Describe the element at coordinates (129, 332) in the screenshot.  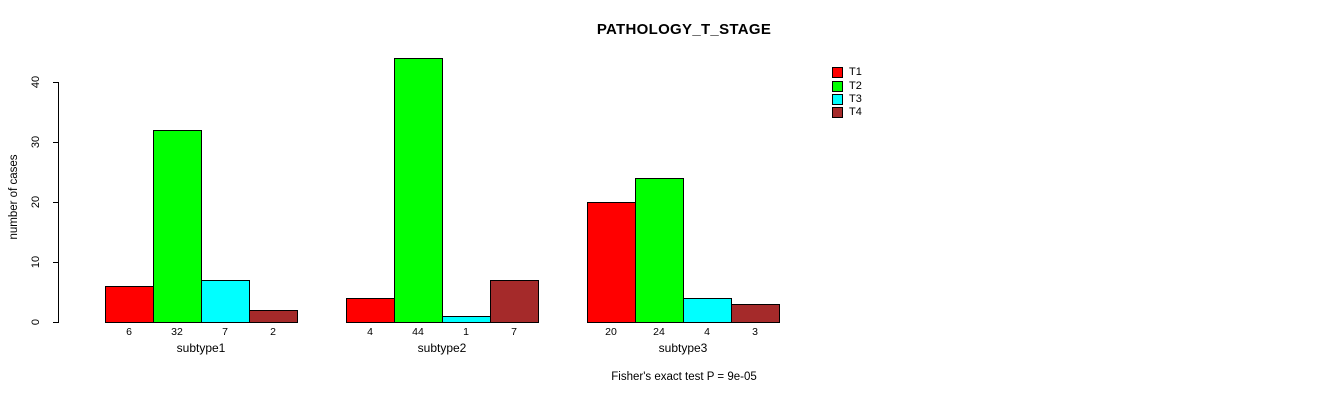
I see `bar-value-label: 6` at that location.